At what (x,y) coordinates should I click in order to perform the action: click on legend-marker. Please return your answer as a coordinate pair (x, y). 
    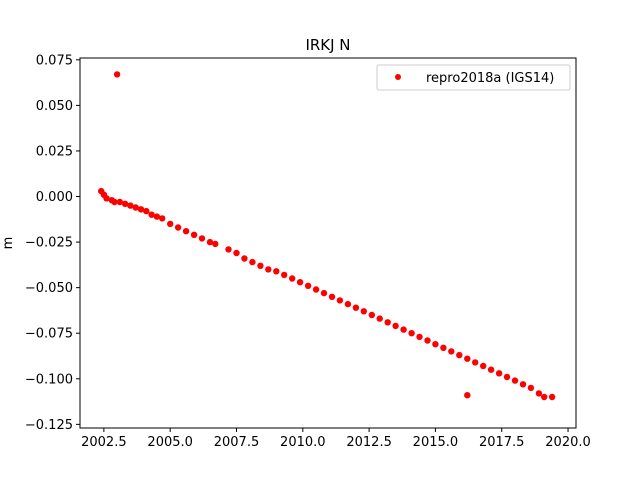
    Looking at the image, I should click on (398, 77).